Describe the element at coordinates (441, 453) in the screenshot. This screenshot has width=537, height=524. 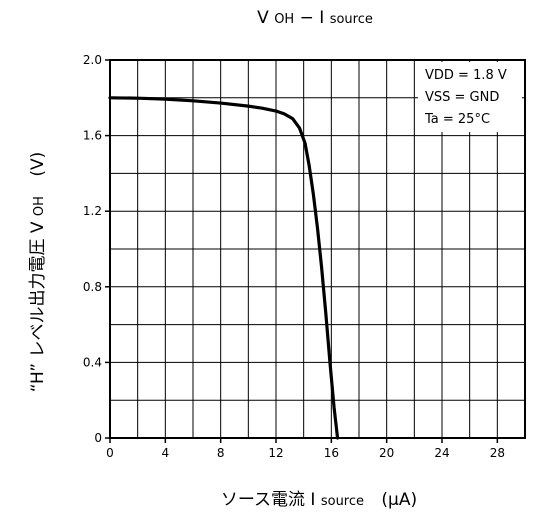
I see `x-tick-label: 24` at that location.